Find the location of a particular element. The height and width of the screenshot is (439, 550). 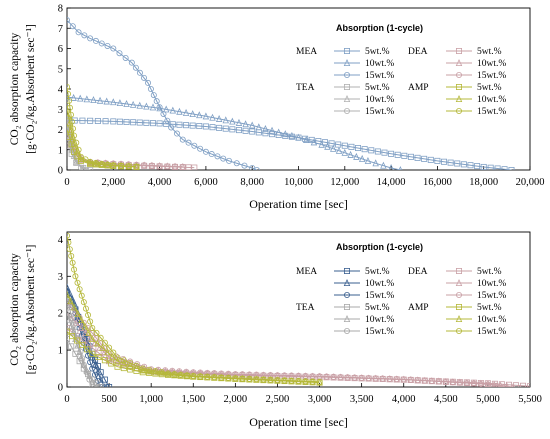

legend-entry: 10wt.% is located at coordinates (379, 100).